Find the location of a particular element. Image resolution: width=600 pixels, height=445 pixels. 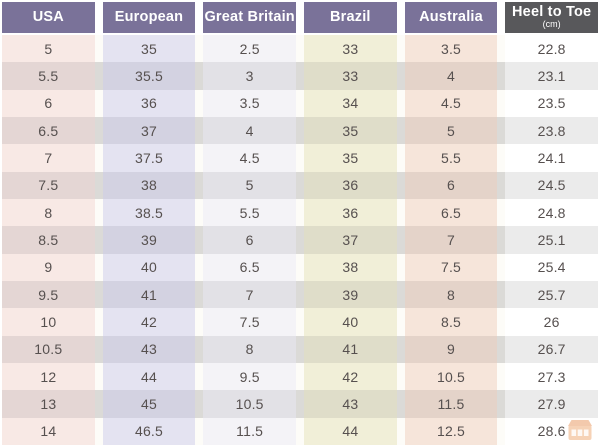

table-cell: 25.7 is located at coordinates (551, 294).